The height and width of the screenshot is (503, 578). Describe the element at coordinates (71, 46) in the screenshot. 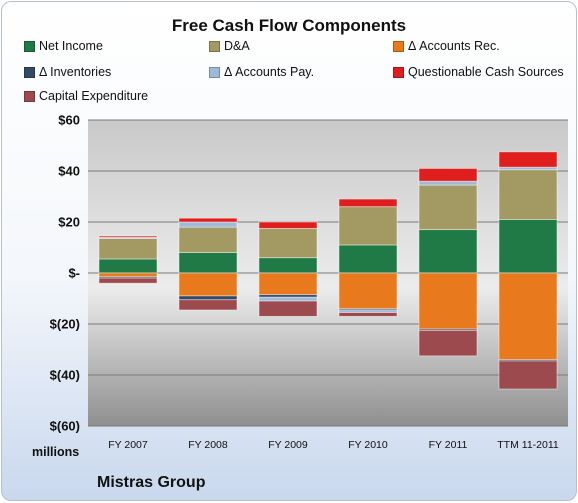

I see `legend-label: Net Income` at that location.